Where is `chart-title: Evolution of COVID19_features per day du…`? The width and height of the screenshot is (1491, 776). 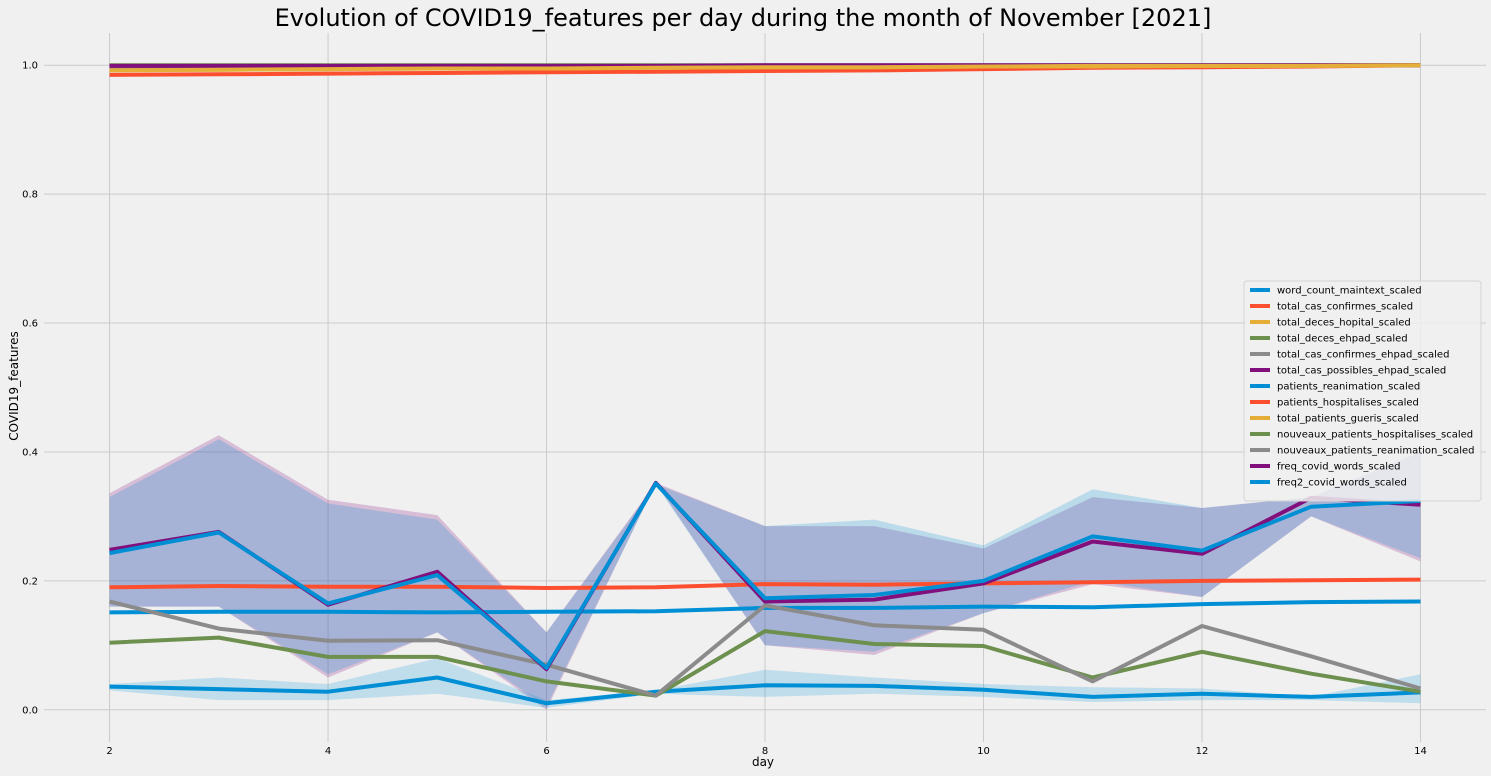
chart-title: Evolution of COVID19_features per day du… is located at coordinates (743, 18).